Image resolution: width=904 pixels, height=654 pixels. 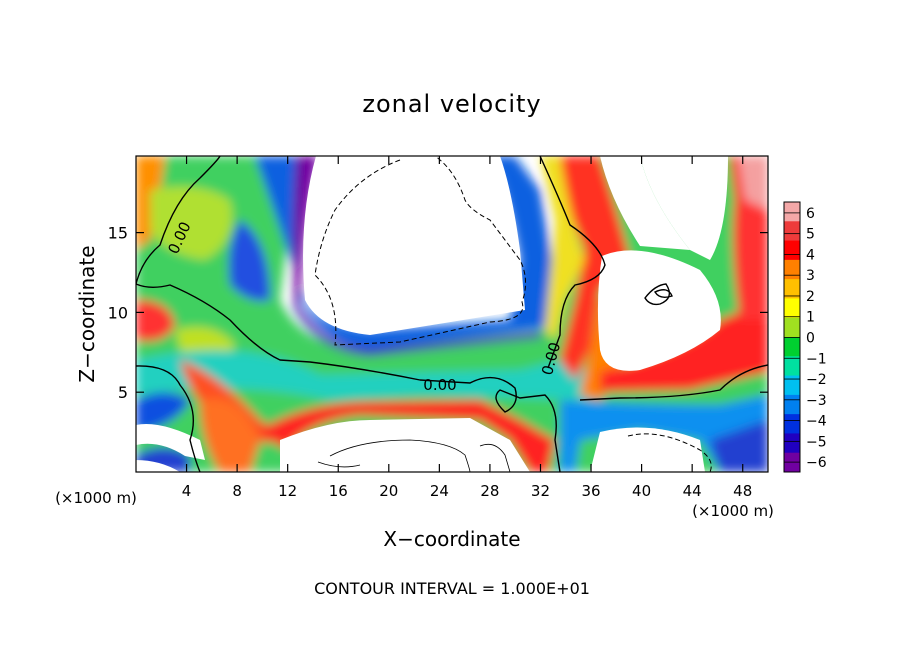 I want to click on colorbar-frame, so click(x=792, y=337).